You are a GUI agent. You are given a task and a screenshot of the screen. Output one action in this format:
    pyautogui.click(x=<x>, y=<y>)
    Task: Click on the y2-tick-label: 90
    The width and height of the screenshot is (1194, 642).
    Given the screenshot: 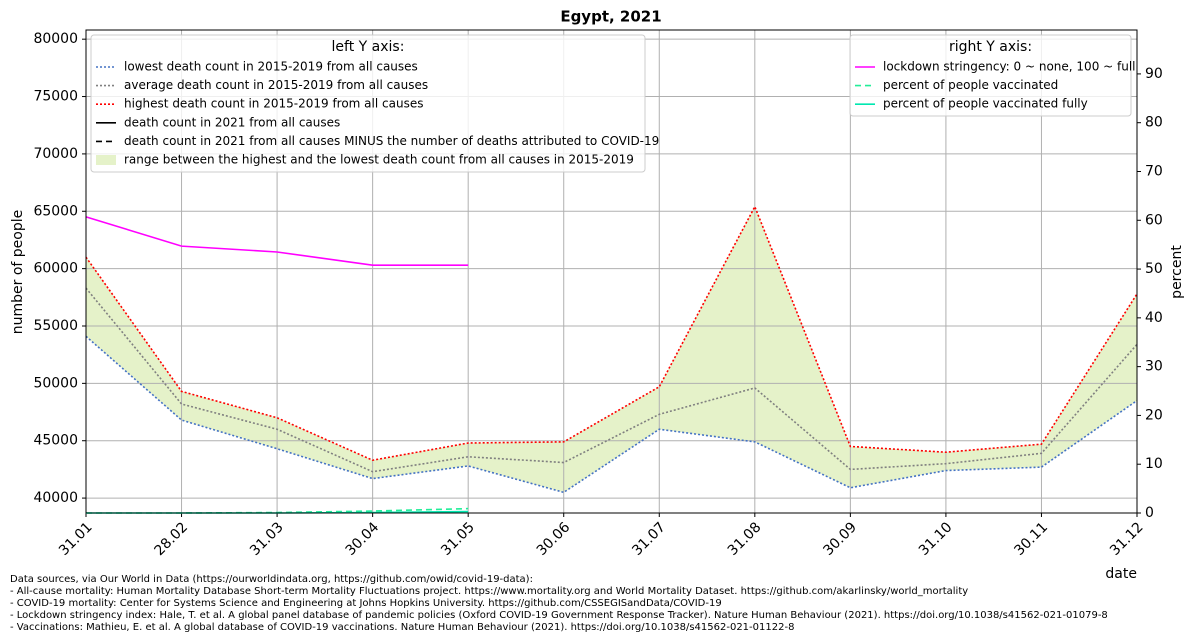 What is the action you would take?
    pyautogui.click(x=1154, y=74)
    